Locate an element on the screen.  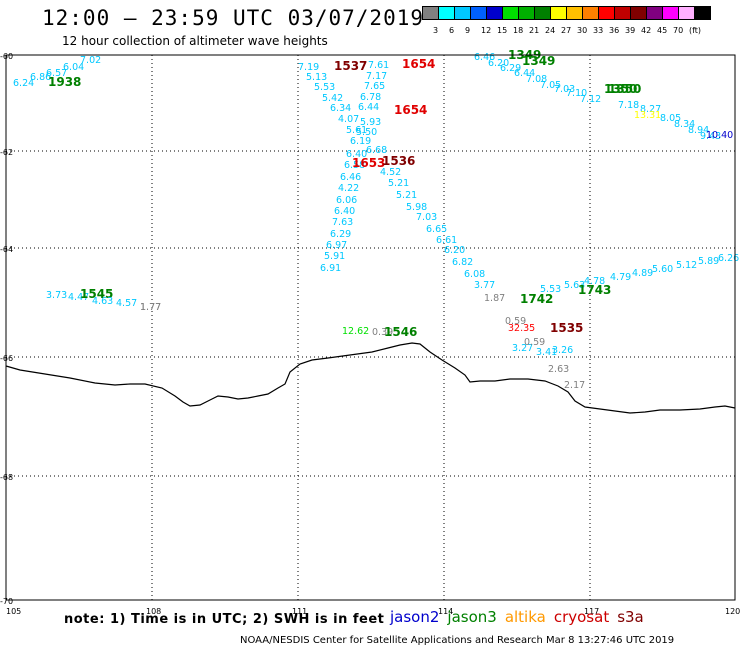
satellite-jason3: jason3 is located at coordinates (472, 617).